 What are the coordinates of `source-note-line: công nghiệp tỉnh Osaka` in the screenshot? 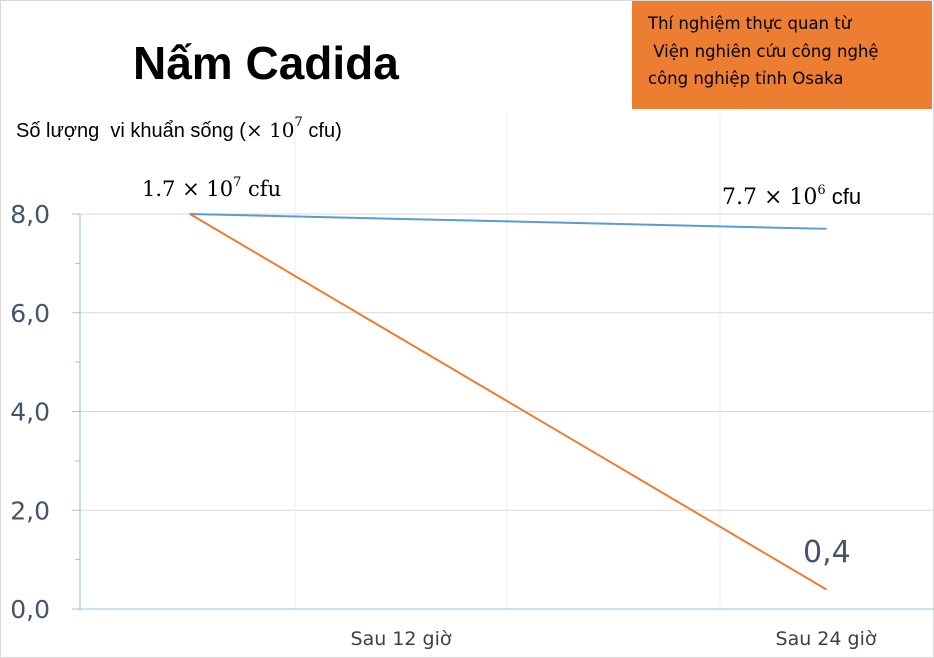 It's located at (746, 78).